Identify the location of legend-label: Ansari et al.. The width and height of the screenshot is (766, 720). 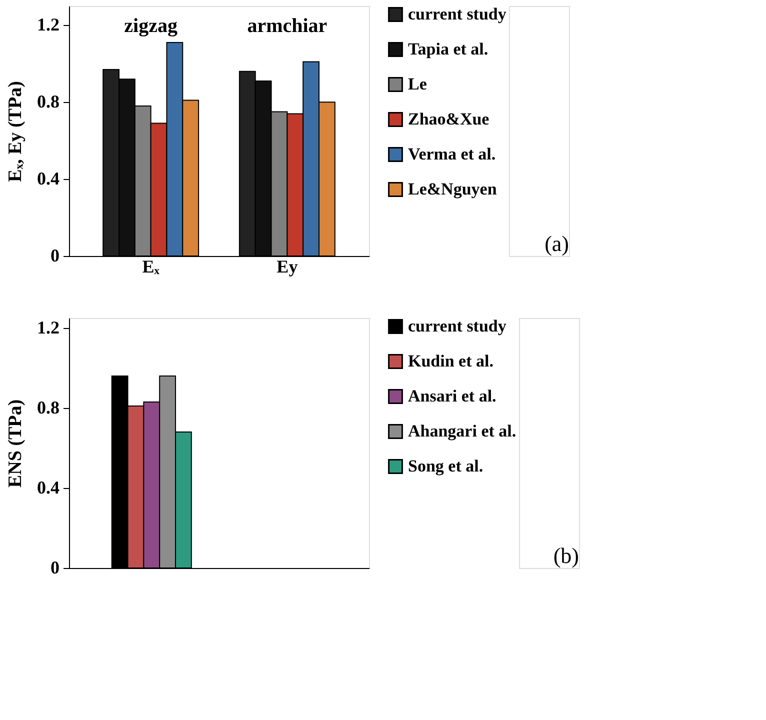
(452, 396).